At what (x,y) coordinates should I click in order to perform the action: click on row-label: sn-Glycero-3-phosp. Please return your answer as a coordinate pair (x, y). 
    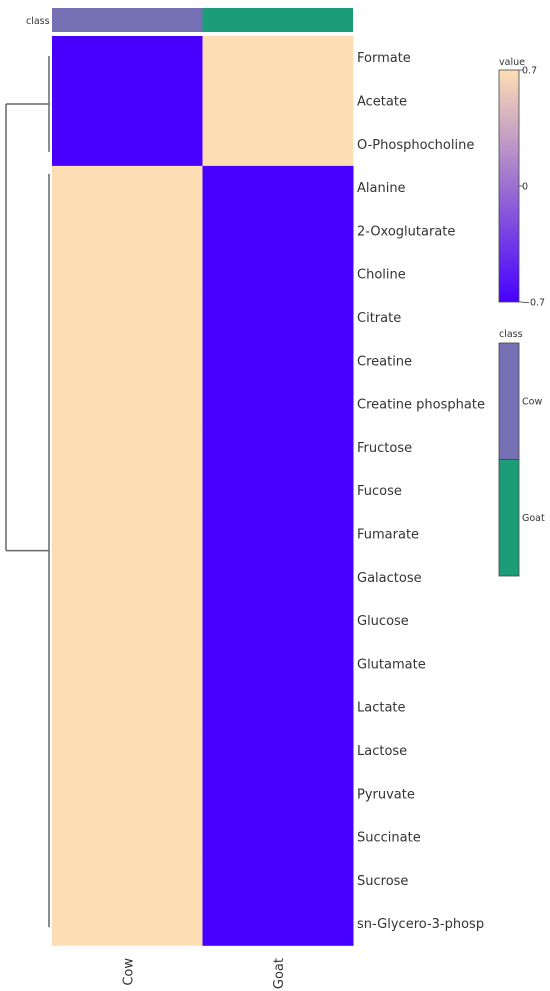
    Looking at the image, I should click on (420, 924).